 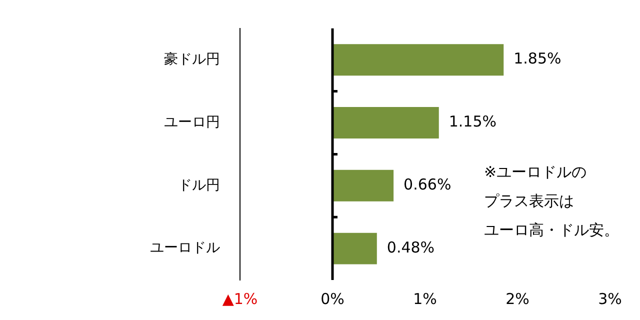 What do you see at coordinates (240, 299) in the screenshot?
I see `x-tick-label: ▲1%` at bounding box center [240, 299].